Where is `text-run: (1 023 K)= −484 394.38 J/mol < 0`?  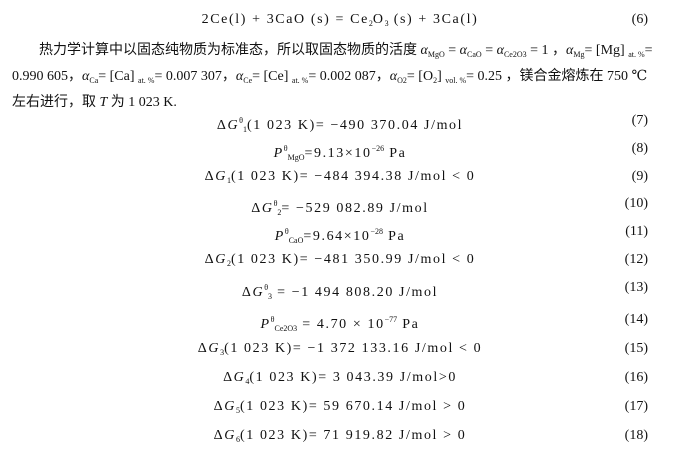
text-run: (1 023 K)= −484 394.38 J/mol < 0 is located at coordinates (353, 176).